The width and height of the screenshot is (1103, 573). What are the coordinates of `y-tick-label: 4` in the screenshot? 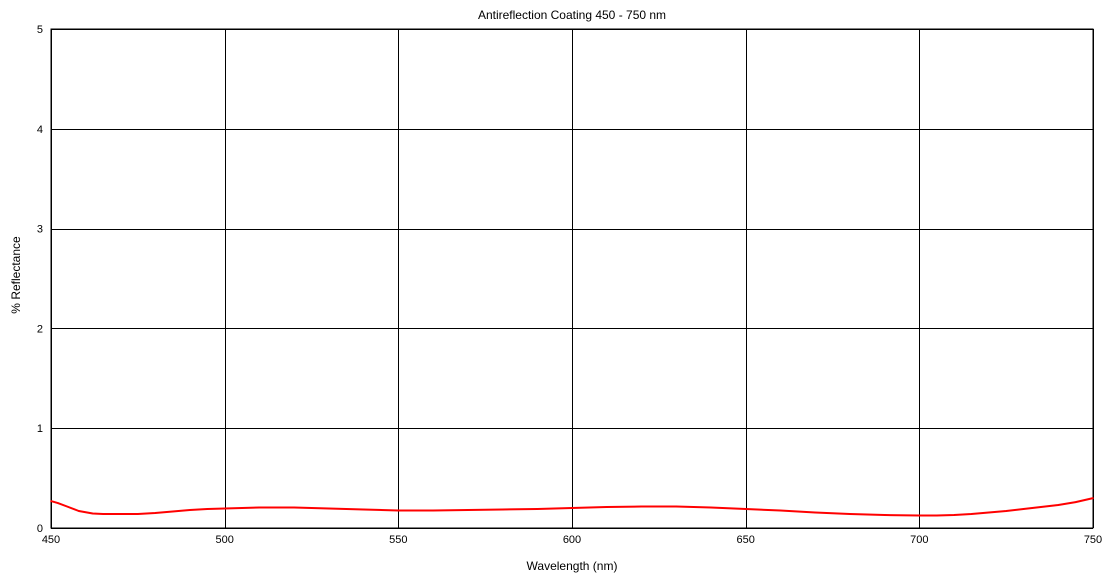 It's located at (40, 130).